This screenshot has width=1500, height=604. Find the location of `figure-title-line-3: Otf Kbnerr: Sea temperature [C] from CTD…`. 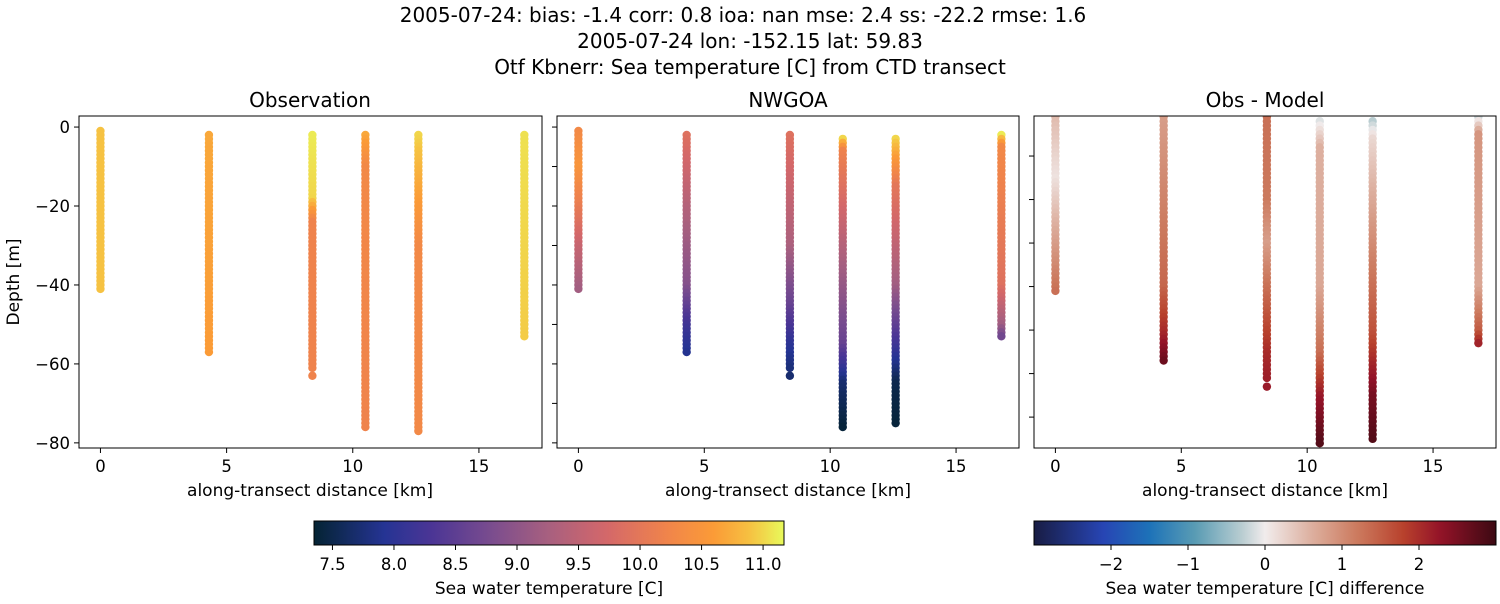

figure-title-line-3: Otf Kbnerr: Sea temperature [C] from CTD… is located at coordinates (750, 67).